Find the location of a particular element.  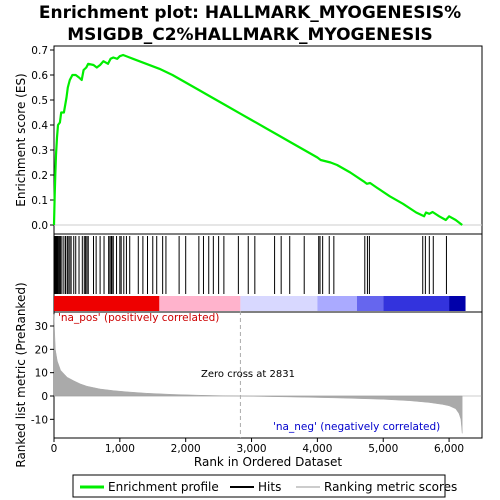

x-tick-label: 1,000 is located at coordinates (120, 449).